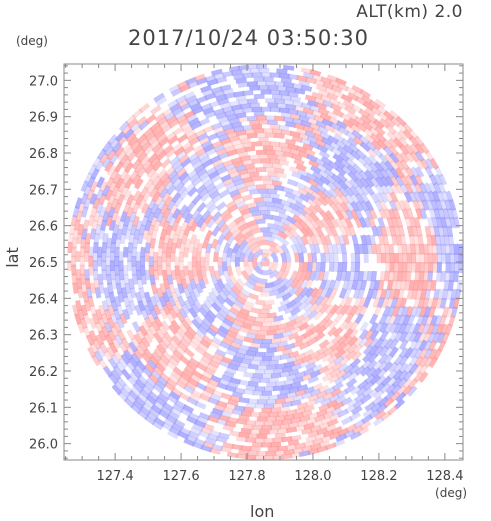  Describe the element at coordinates (246, 476) in the screenshot. I see `x-tick-label: 127.8` at that location.